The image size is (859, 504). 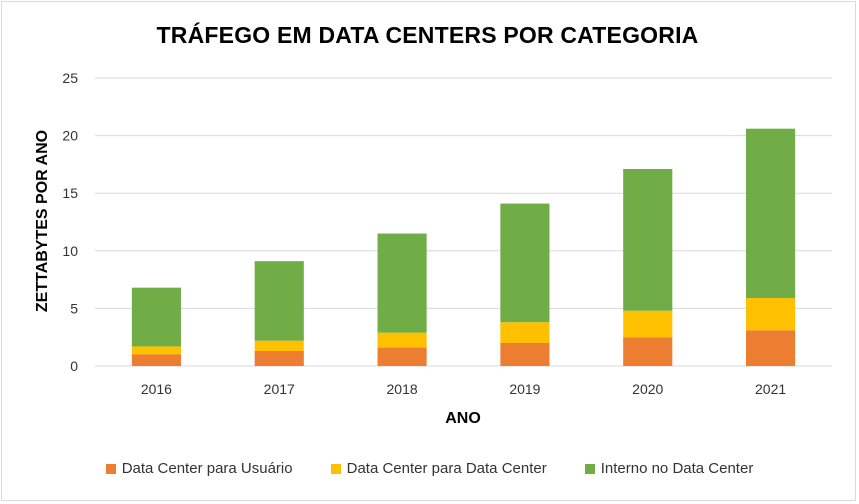 I want to click on y-axis-title: ZETTABYTES POR ANO, so click(x=42, y=221).